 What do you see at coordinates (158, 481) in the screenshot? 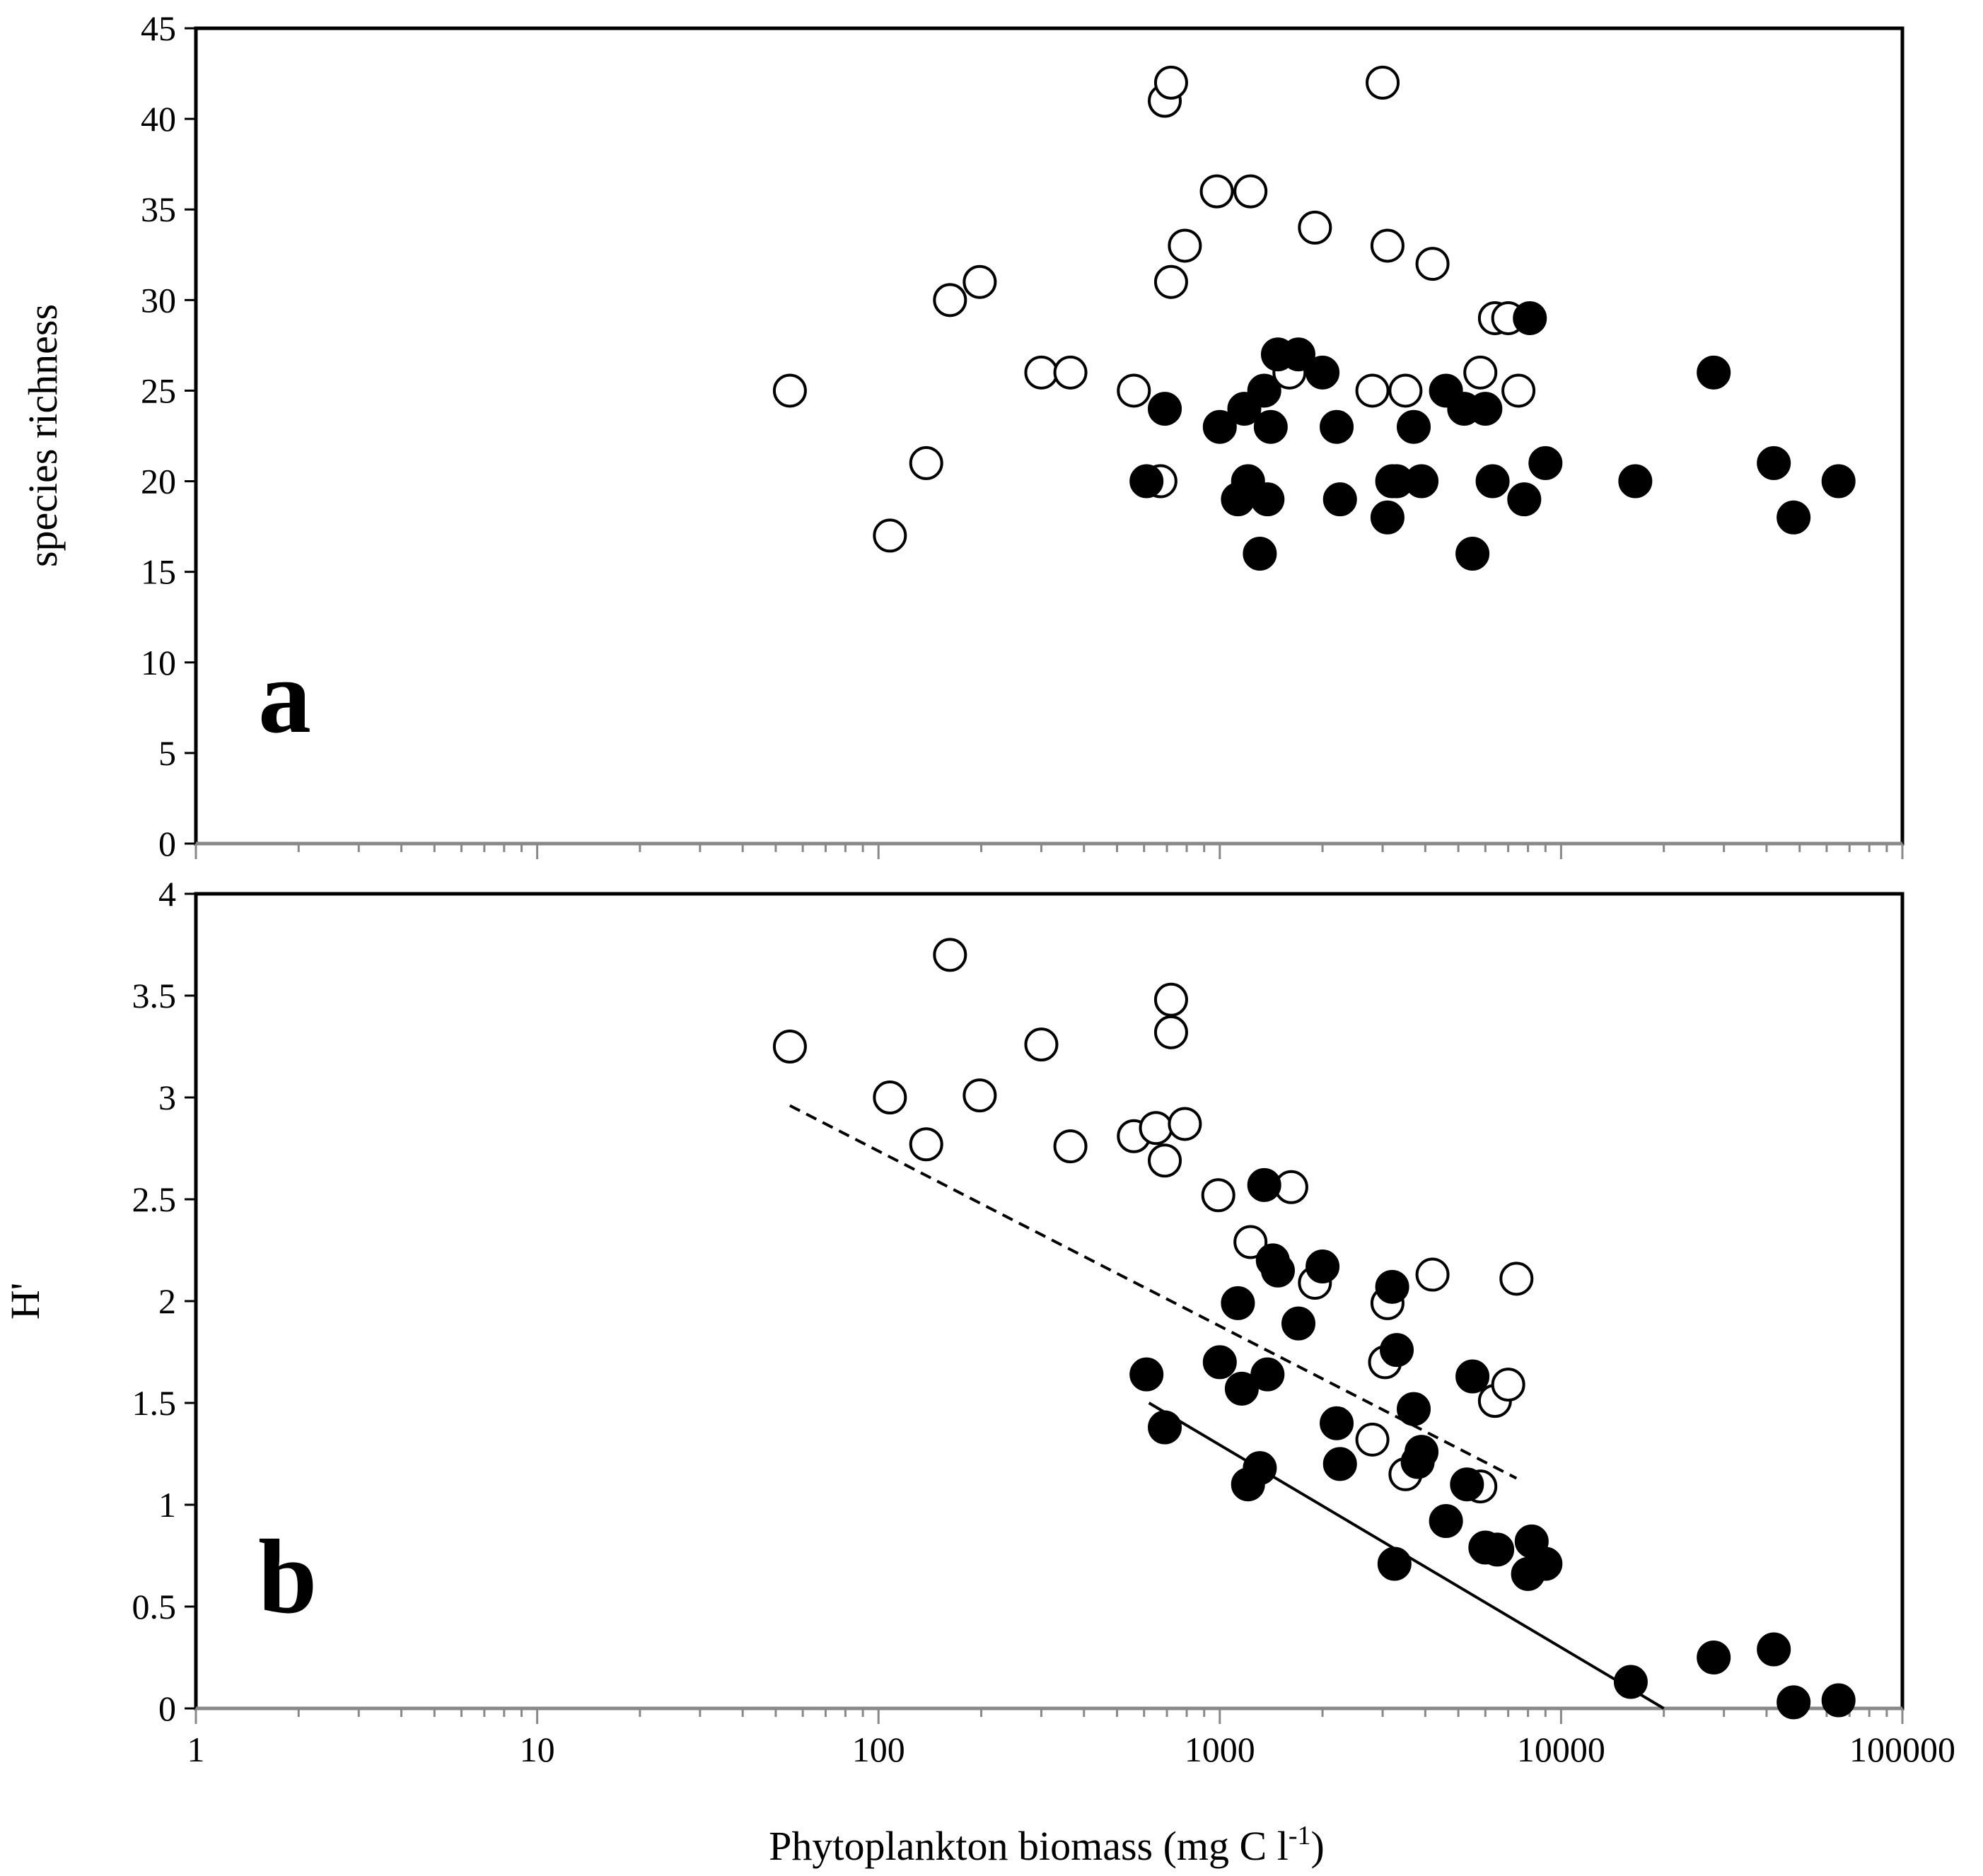
I see `y-tick-label: 20` at bounding box center [158, 481].